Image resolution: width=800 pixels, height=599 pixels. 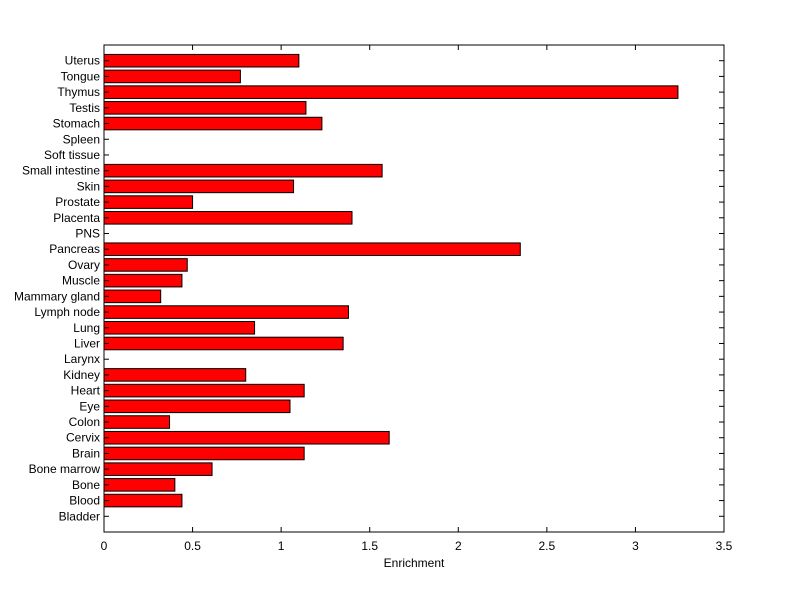 I want to click on bar-lymph-node, so click(x=226, y=312).